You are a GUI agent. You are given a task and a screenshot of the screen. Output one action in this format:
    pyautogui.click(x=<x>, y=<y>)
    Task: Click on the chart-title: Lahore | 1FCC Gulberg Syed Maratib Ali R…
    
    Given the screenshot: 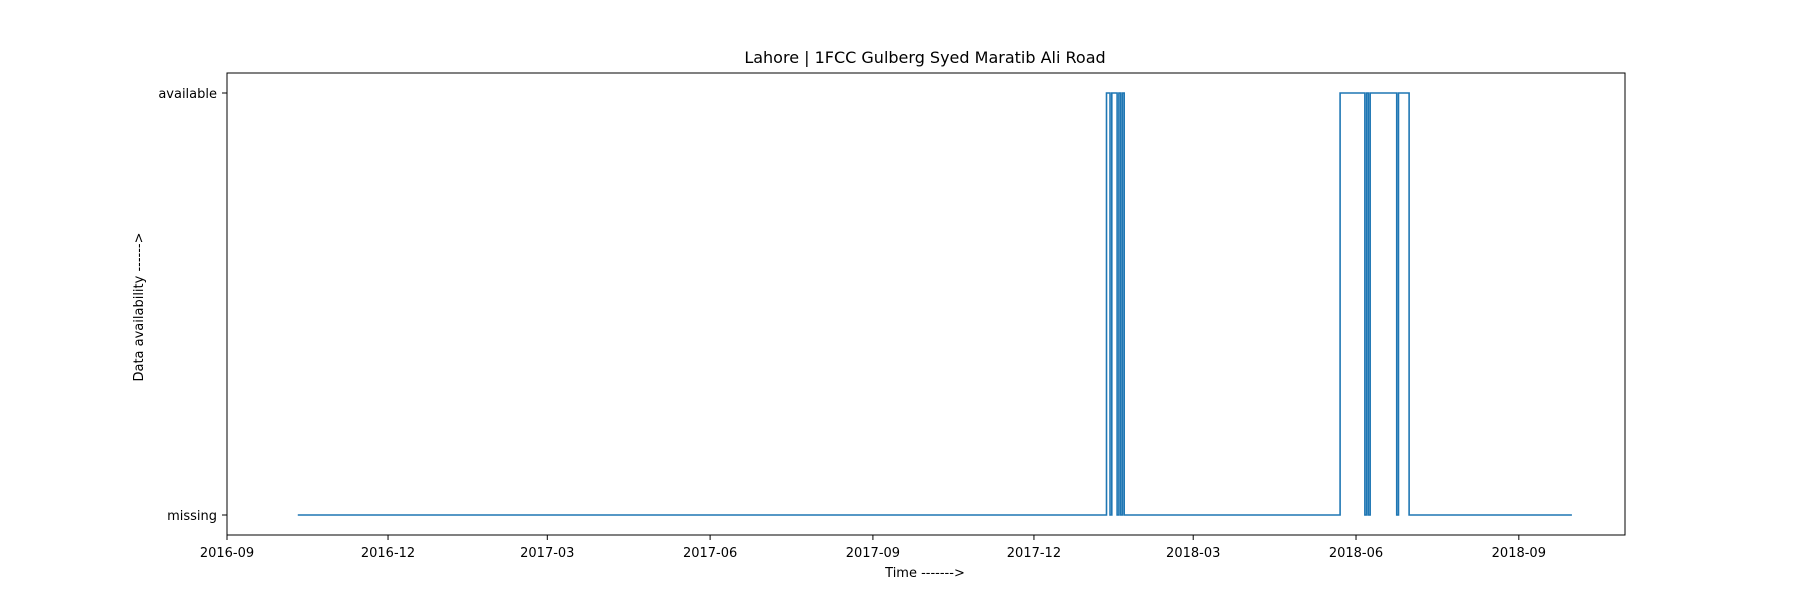 What is the action you would take?
    pyautogui.click(x=924, y=57)
    